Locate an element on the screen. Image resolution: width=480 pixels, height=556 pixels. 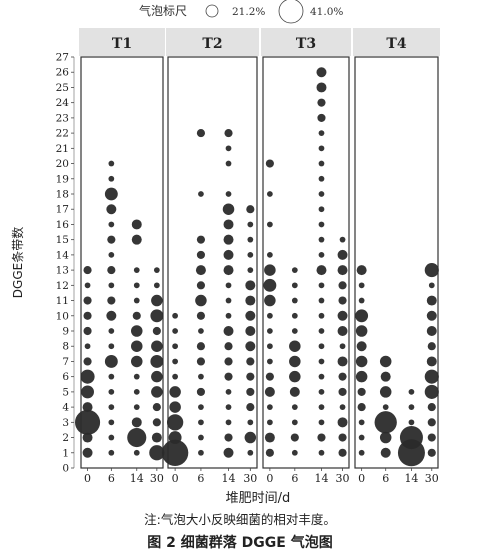
bubble-t4-d30-b2 is located at coordinates (431, 437).